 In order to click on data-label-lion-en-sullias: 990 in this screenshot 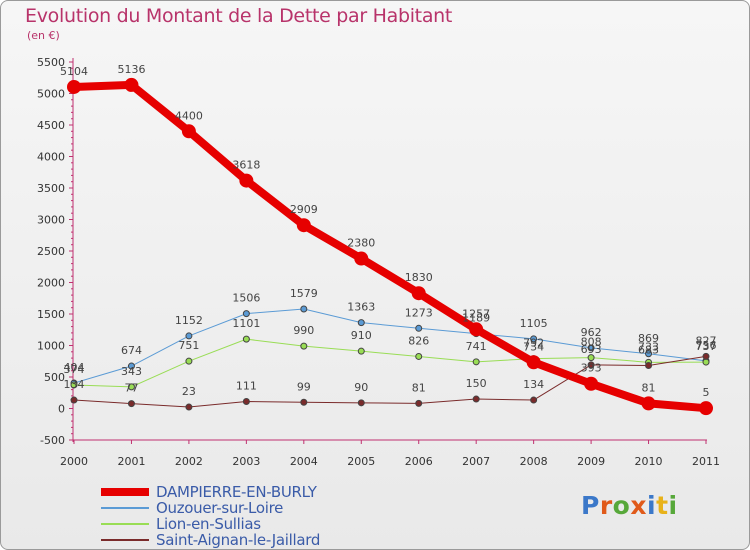, I will do `click(303, 330)`.